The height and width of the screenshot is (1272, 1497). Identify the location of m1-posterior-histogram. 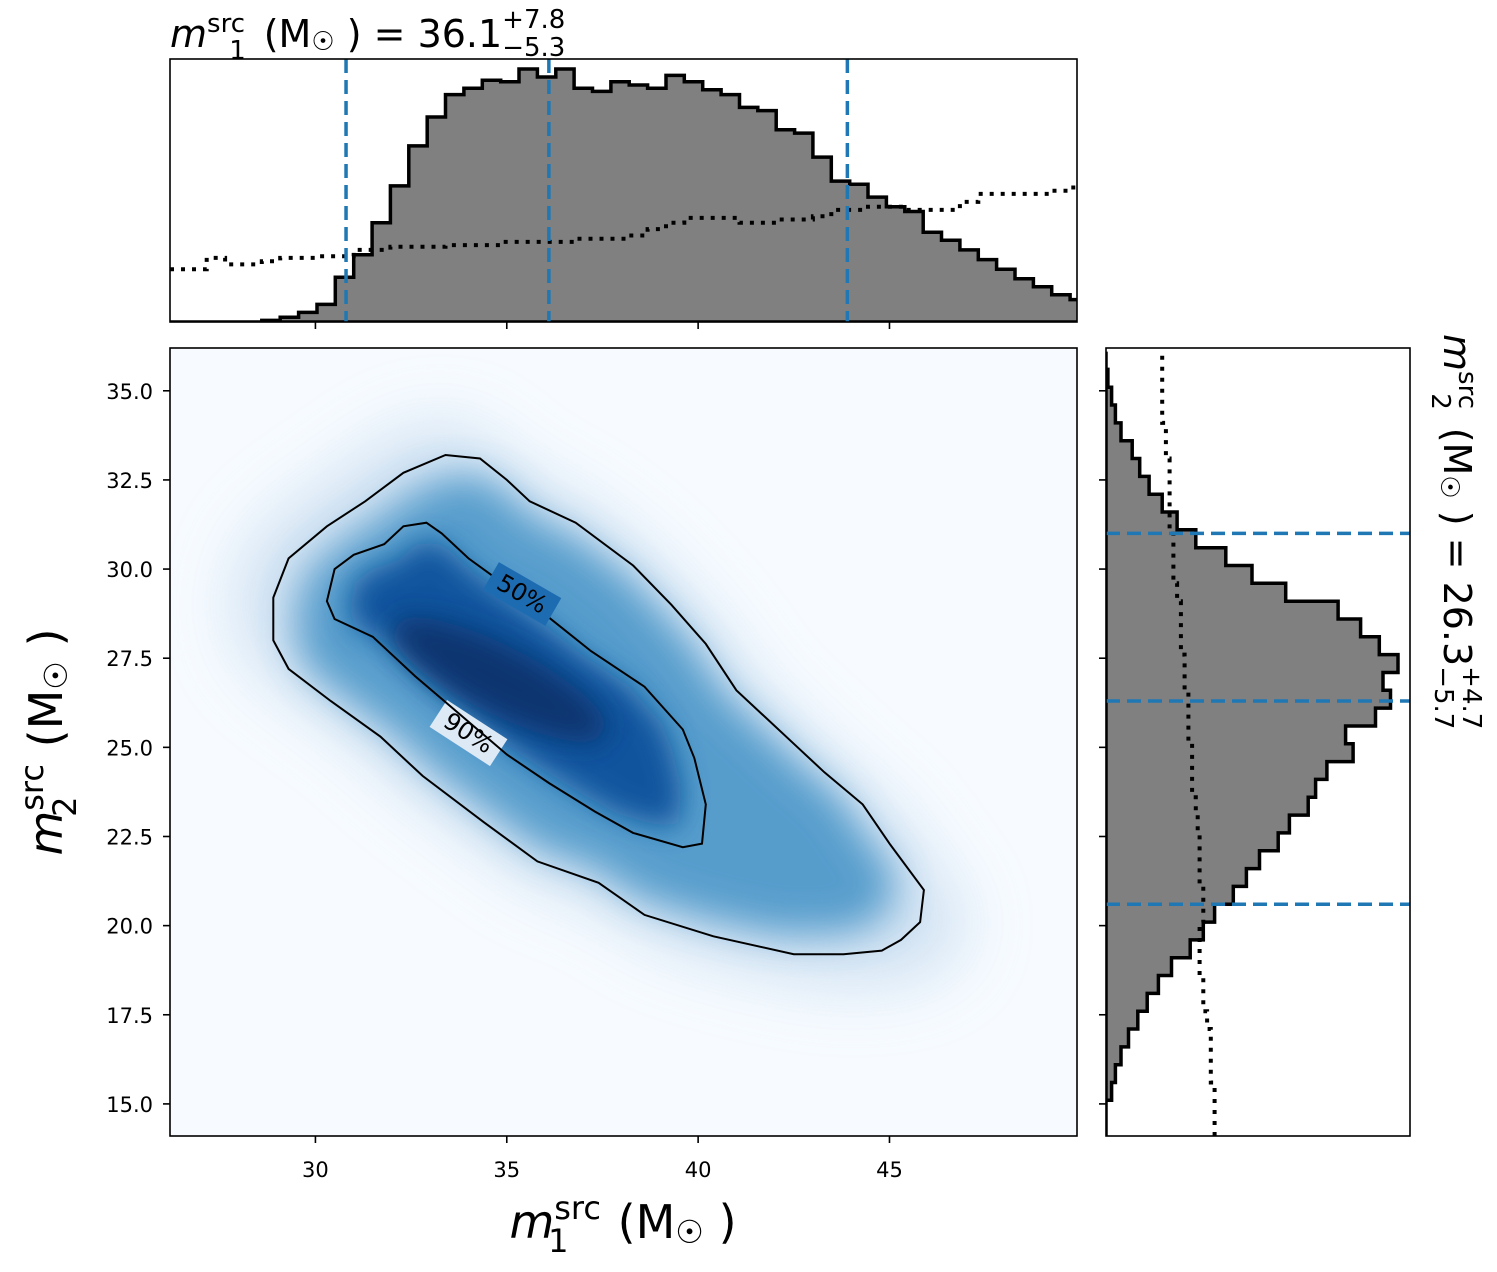
(623, 194).